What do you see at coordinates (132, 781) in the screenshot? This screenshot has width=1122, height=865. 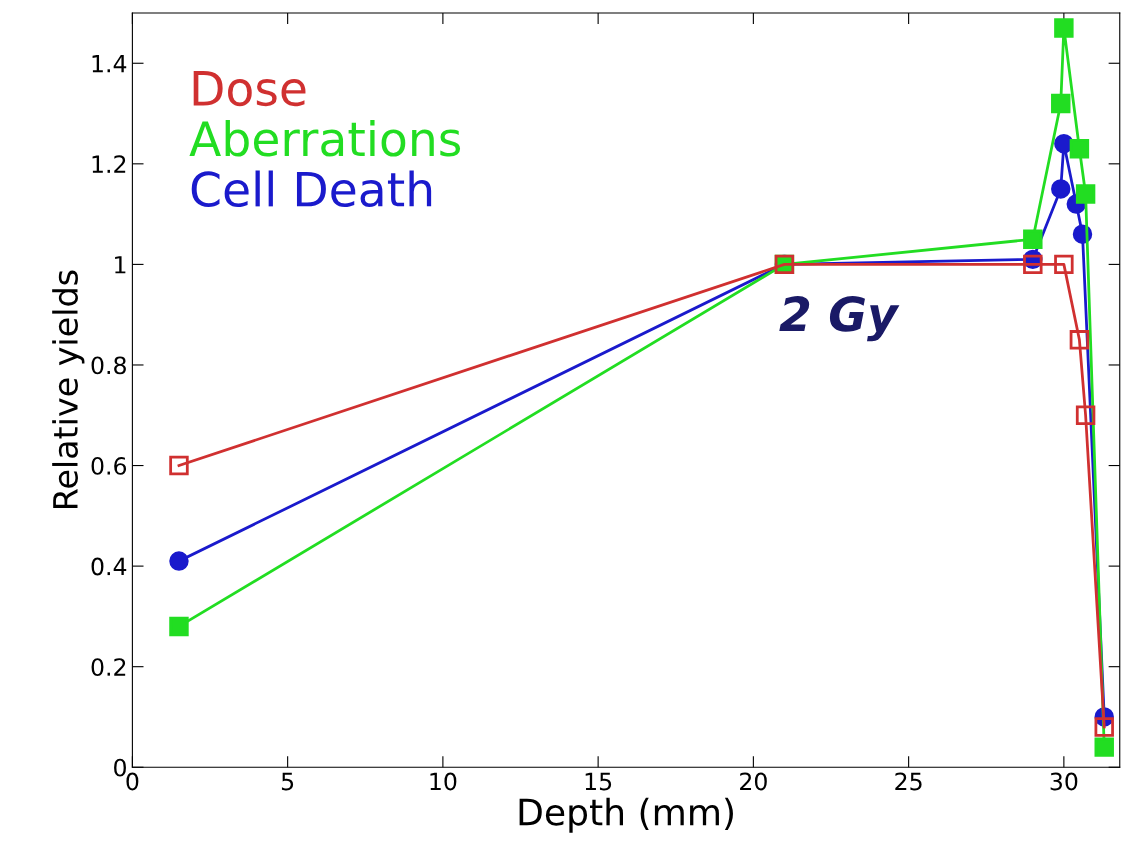 I see `x-tick-label: 0` at bounding box center [132, 781].